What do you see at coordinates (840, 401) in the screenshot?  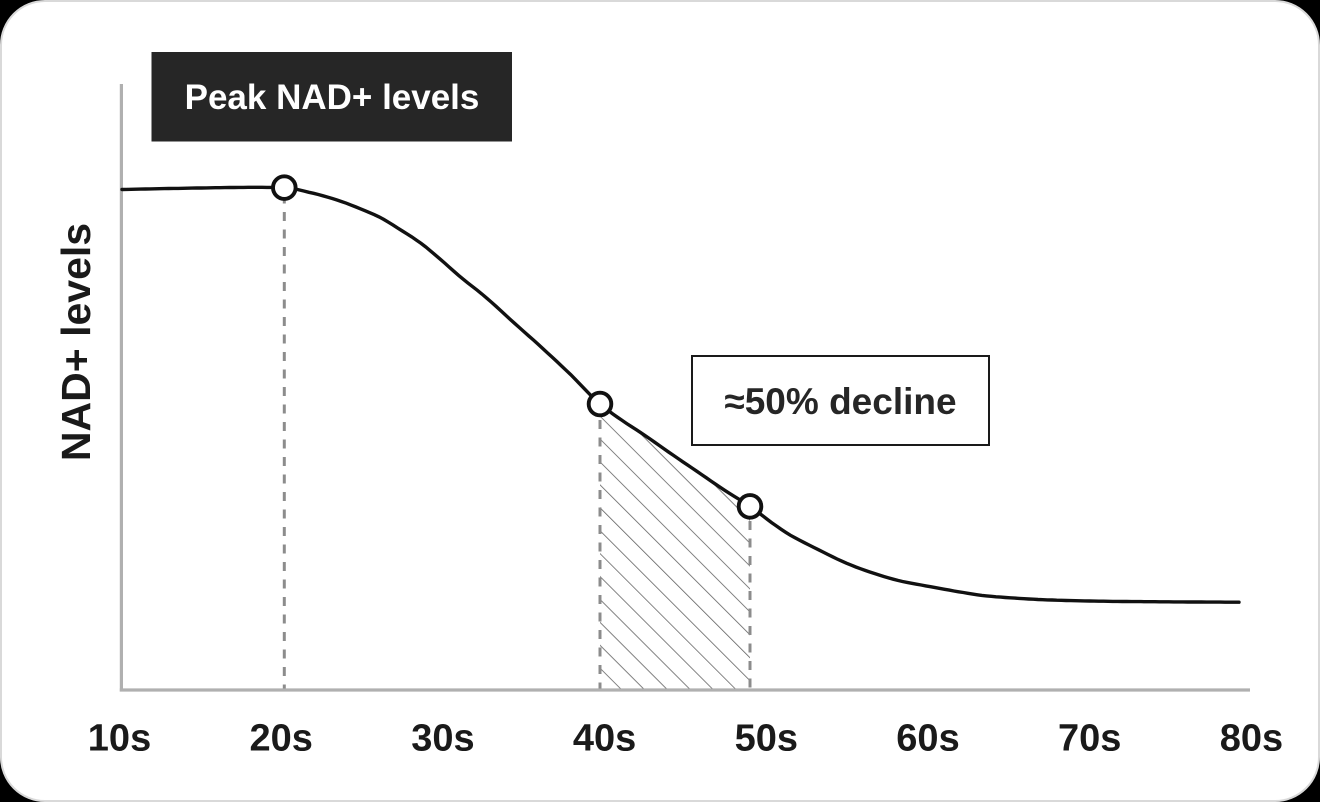 I see `svg-text: ≈50% decline` at bounding box center [840, 401].